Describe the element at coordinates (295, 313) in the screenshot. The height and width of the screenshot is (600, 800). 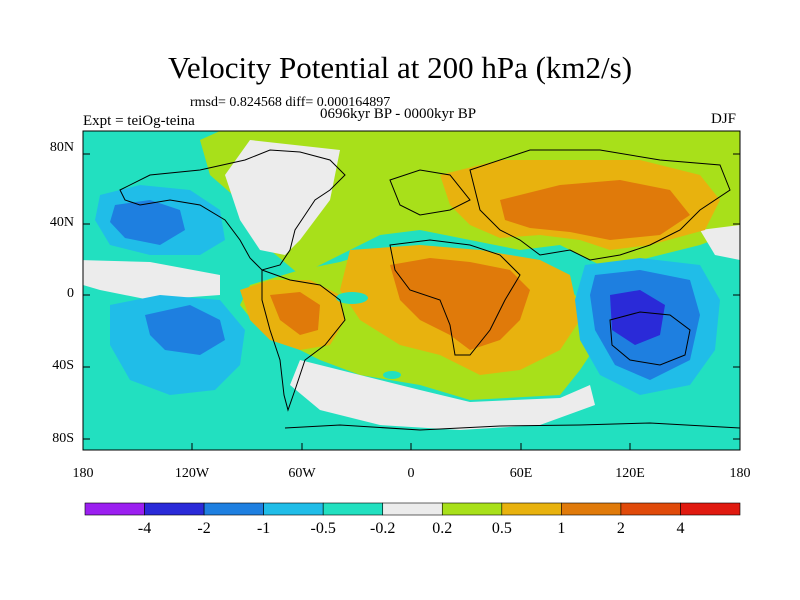
I see `south-america-max-zone` at that location.